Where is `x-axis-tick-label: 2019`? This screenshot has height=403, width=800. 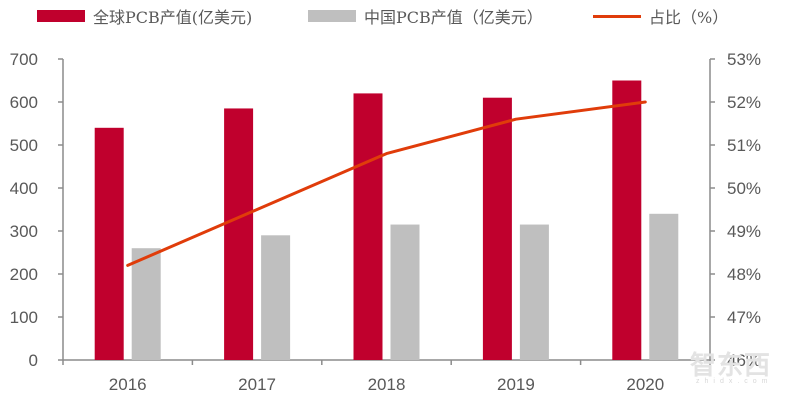
x-axis-tick-label: 2019 is located at coordinates (516, 384).